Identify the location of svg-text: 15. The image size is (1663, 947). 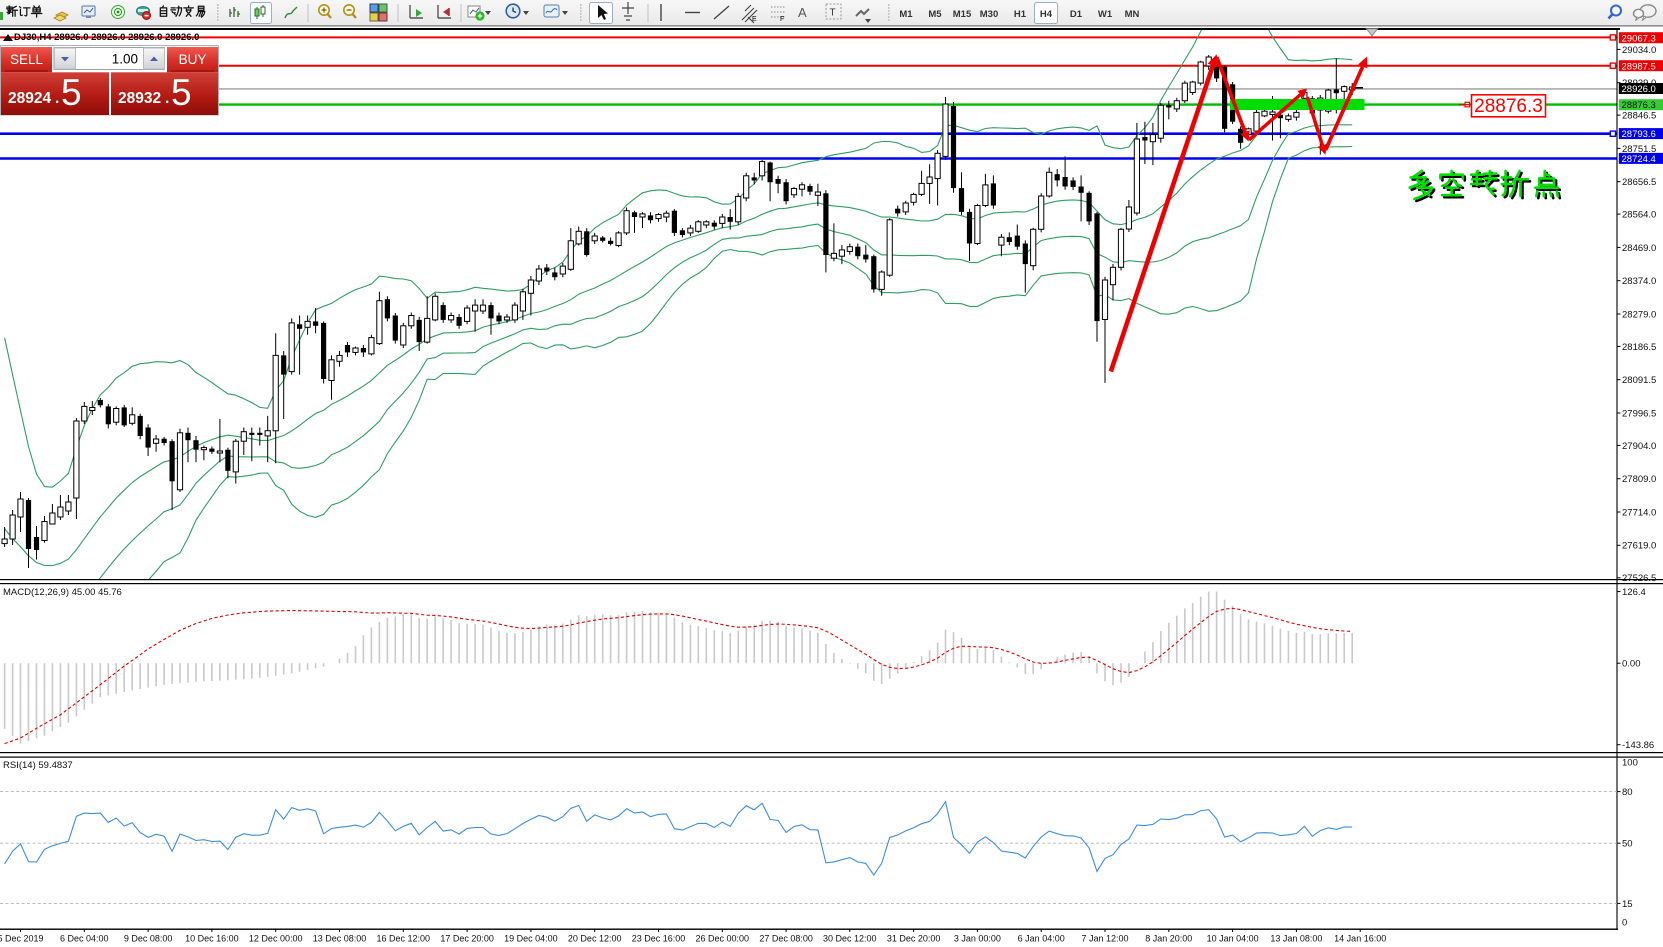
(1627, 904).